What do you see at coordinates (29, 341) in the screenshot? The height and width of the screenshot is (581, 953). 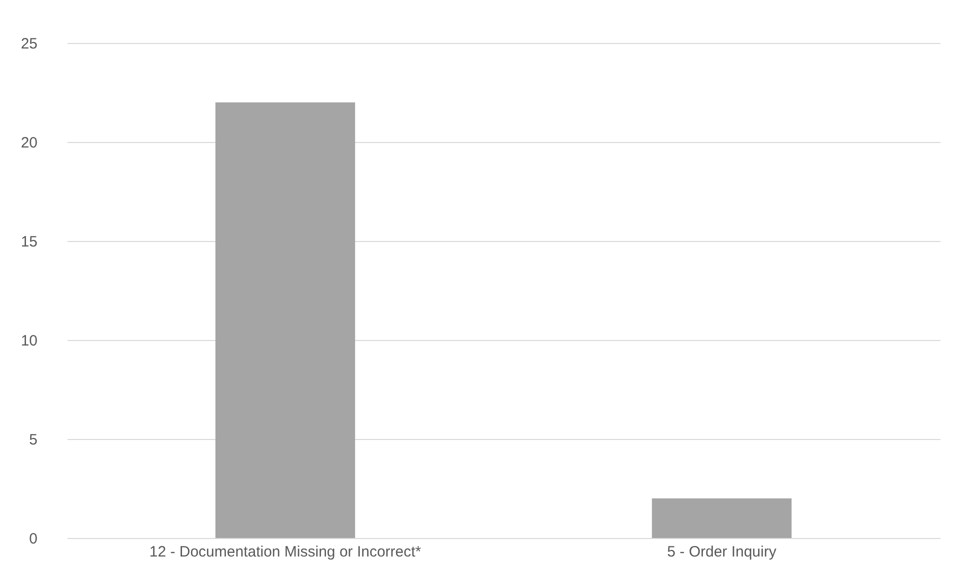 I see `y-tick-label: 10` at bounding box center [29, 341].